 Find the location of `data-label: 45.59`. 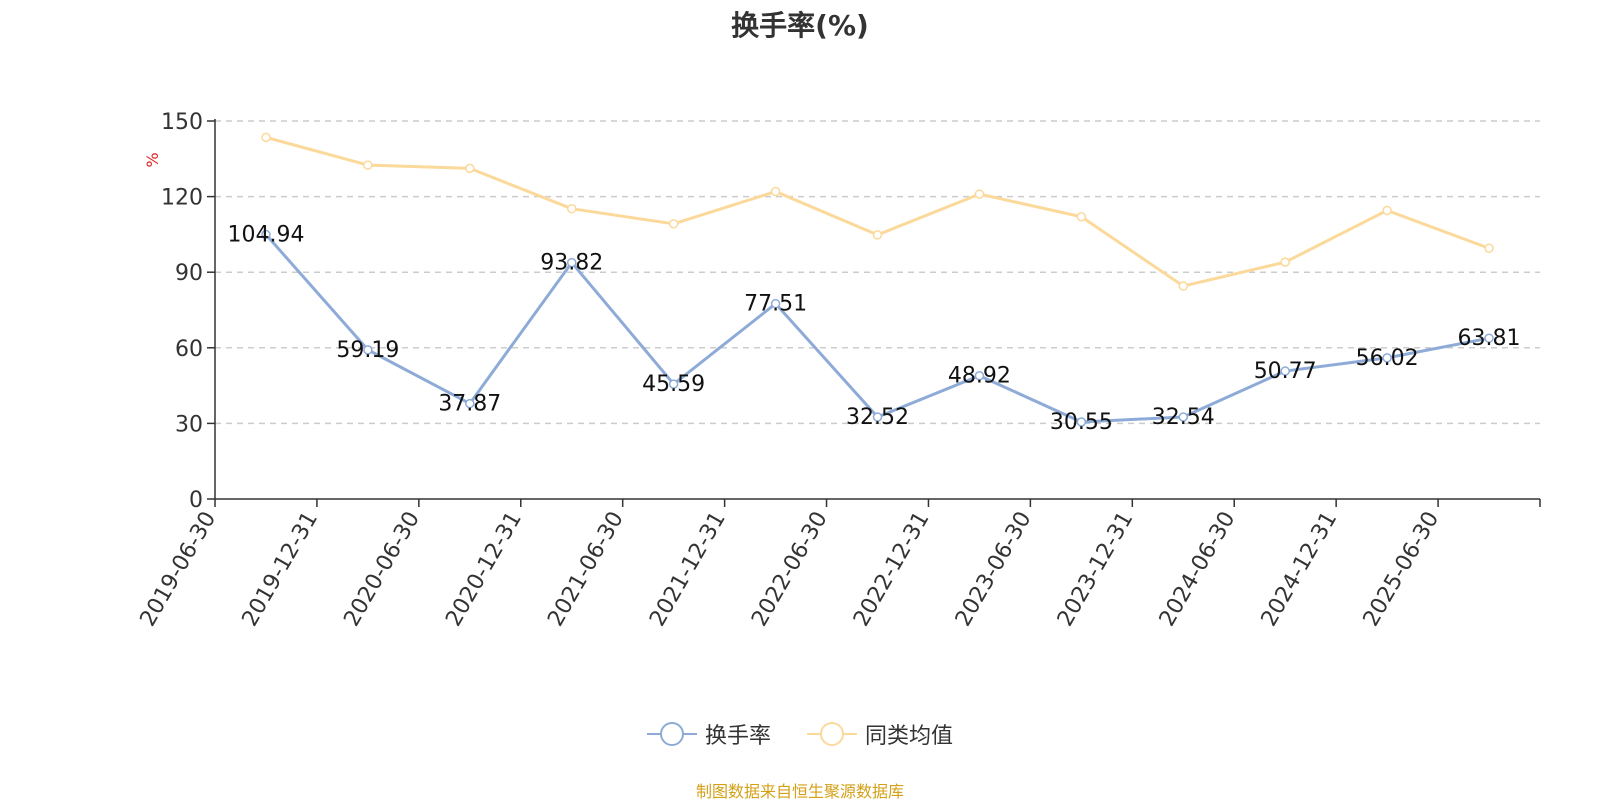

data-label: 45.59 is located at coordinates (673, 384).